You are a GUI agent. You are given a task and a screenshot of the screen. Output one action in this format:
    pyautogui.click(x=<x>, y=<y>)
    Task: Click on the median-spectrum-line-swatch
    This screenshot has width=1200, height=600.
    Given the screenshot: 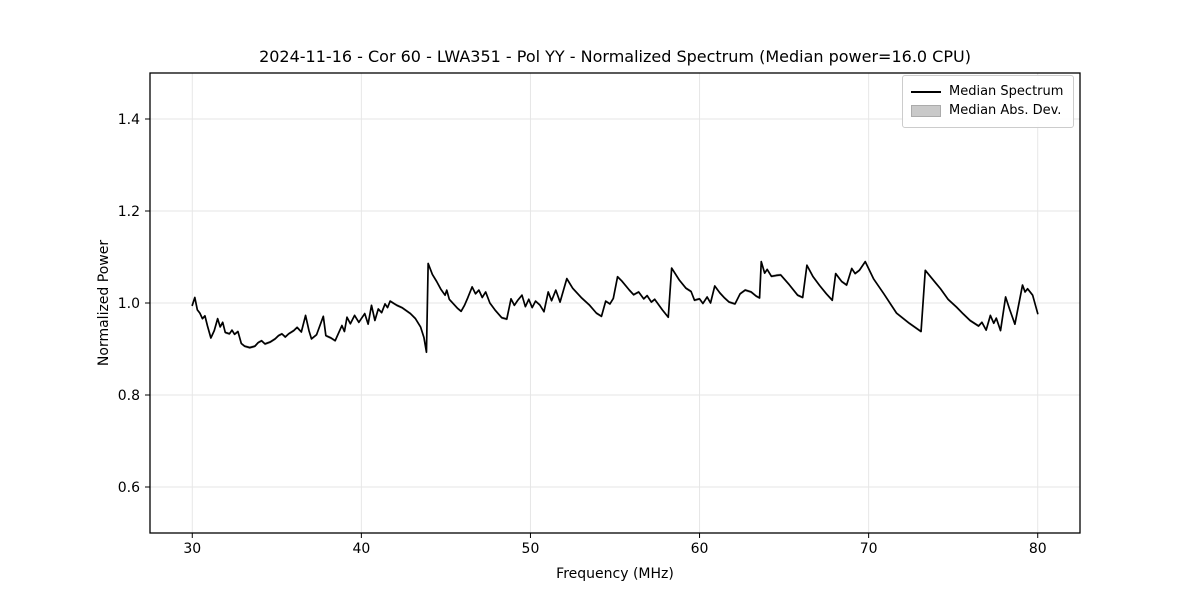 What is the action you would take?
    pyautogui.click(x=926, y=91)
    